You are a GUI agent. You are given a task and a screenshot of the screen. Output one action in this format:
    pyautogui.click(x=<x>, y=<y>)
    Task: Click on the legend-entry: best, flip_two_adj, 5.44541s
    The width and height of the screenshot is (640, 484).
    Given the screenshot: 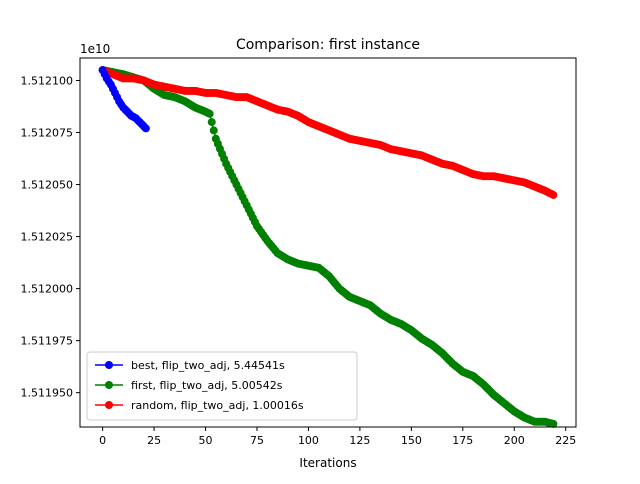 What is the action you would take?
    pyautogui.click(x=190, y=365)
    